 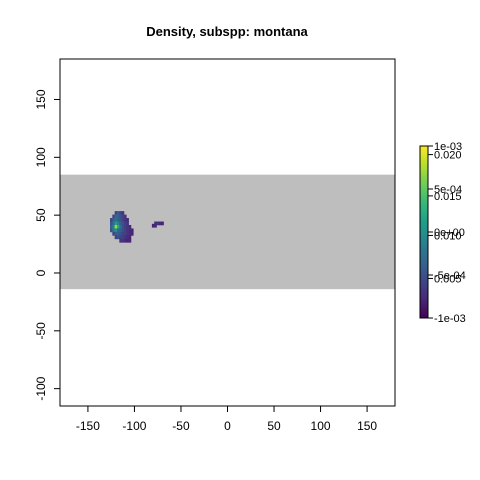 What do you see at coordinates (321, 426) in the screenshot?
I see `x-tick-label: 100` at bounding box center [321, 426].